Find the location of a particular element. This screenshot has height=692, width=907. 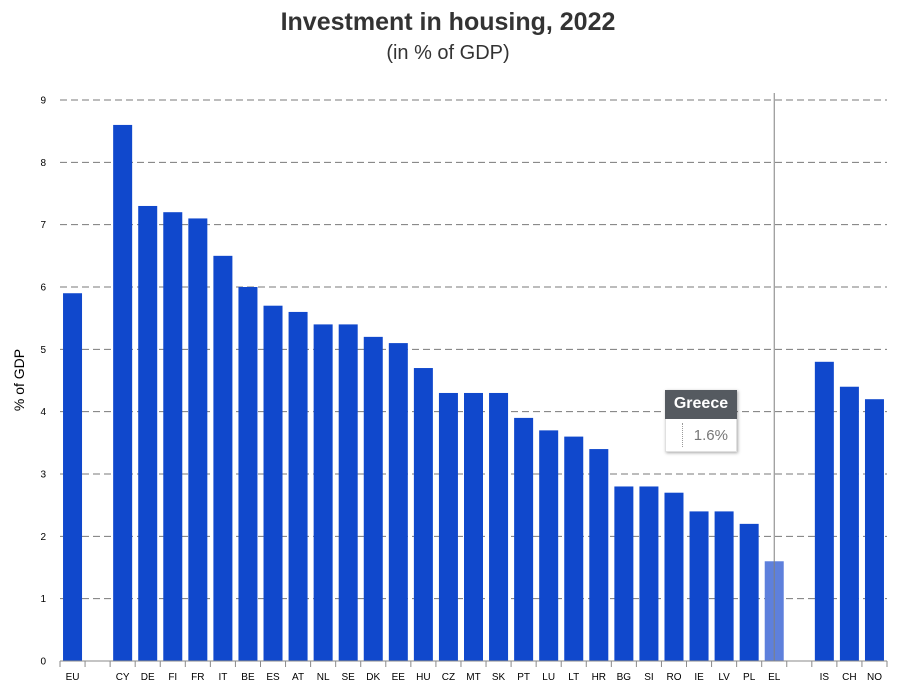

x-tick-label: EU is located at coordinates (73, 677).